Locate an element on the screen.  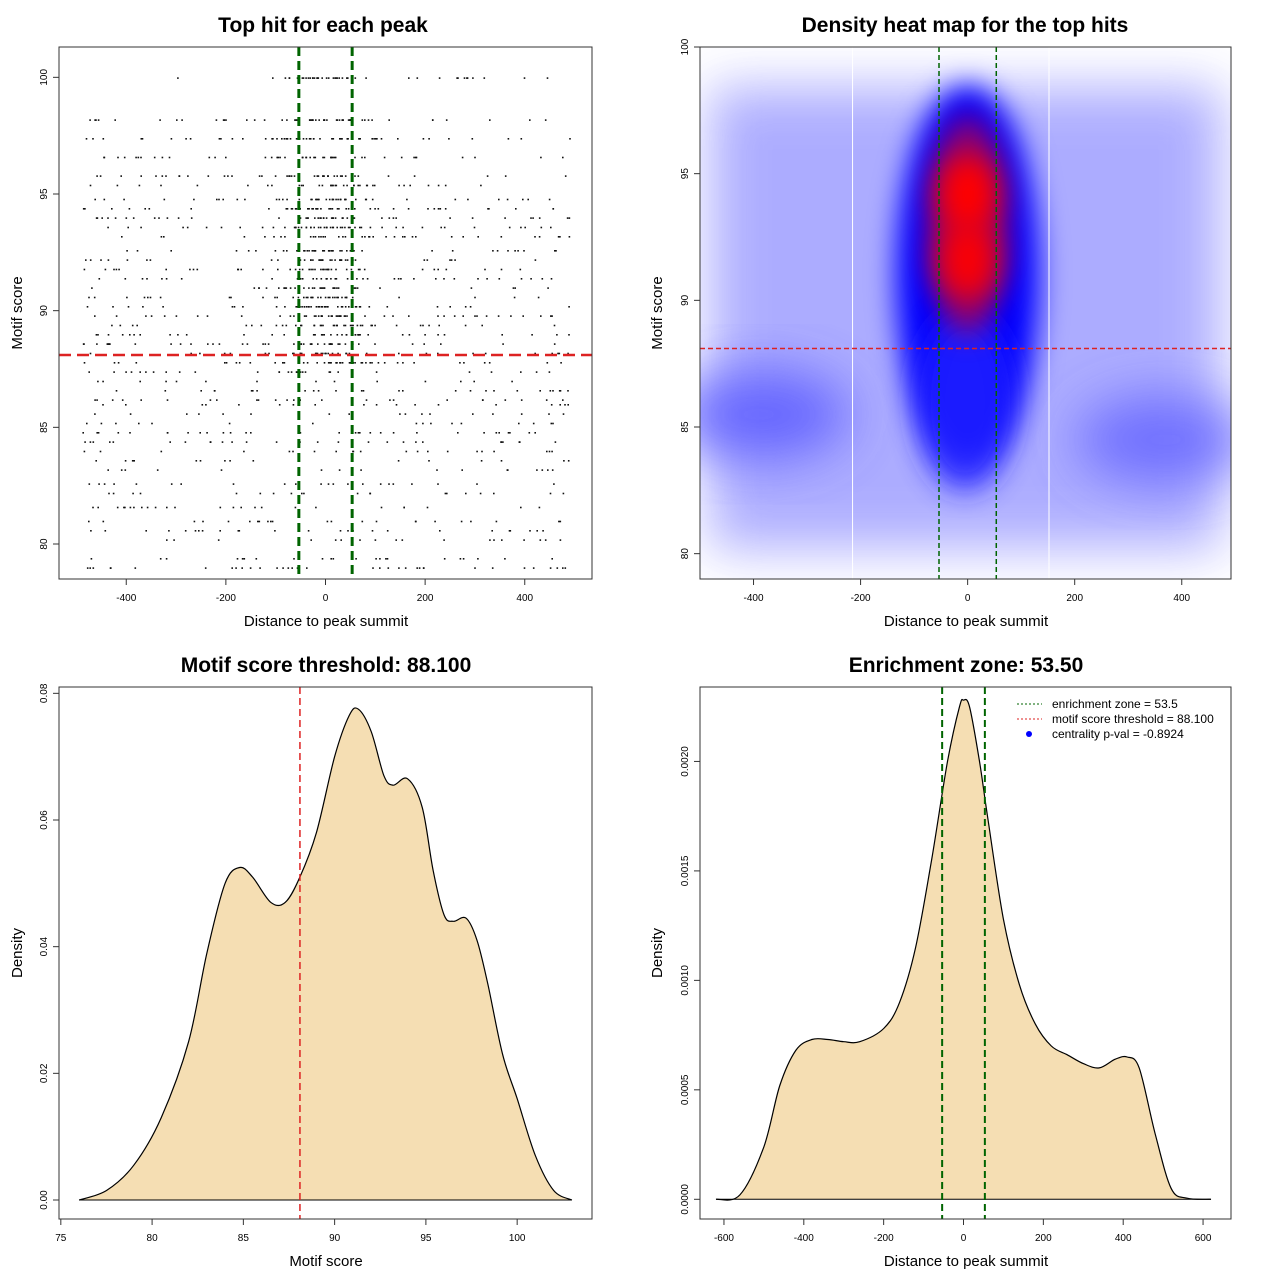
scatter-x-tick-label: -400 is located at coordinates (126, 598).